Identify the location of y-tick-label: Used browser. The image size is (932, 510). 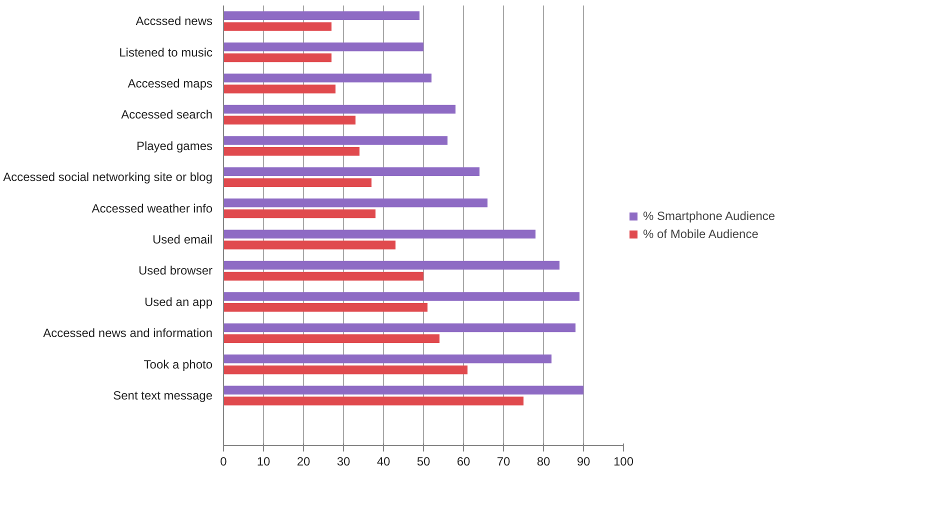
(175, 271).